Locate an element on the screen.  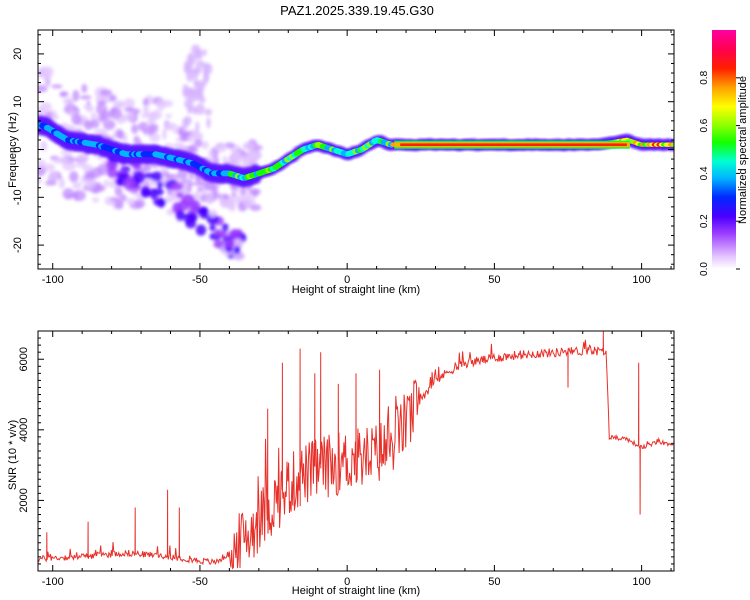
y-tick-label: 2000 is located at coordinates (24, 500).